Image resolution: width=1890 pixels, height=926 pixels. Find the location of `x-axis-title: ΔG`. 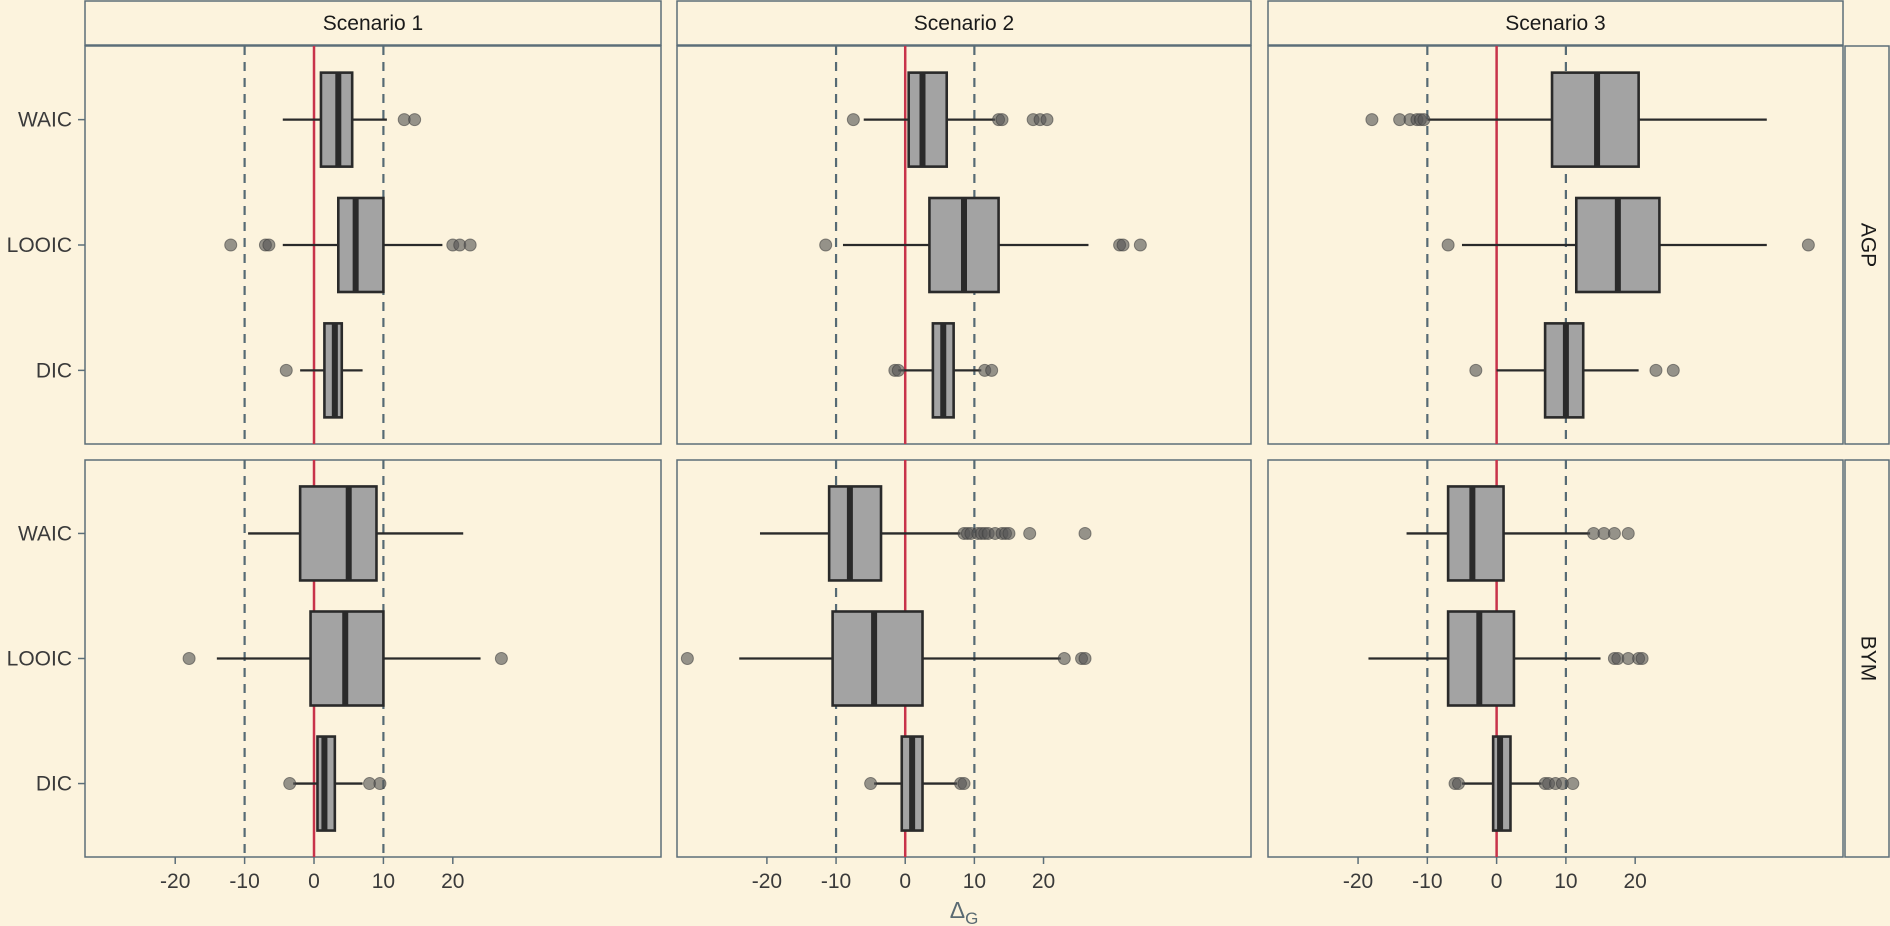

x-axis-title: ΔG is located at coordinates (964, 911).